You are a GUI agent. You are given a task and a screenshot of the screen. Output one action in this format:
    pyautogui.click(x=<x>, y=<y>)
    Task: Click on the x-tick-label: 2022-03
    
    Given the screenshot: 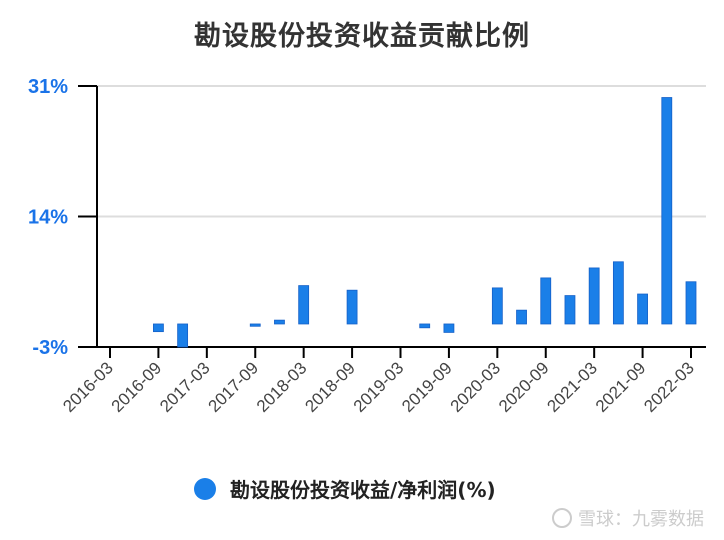 What is the action you would take?
    pyautogui.click(x=669, y=387)
    